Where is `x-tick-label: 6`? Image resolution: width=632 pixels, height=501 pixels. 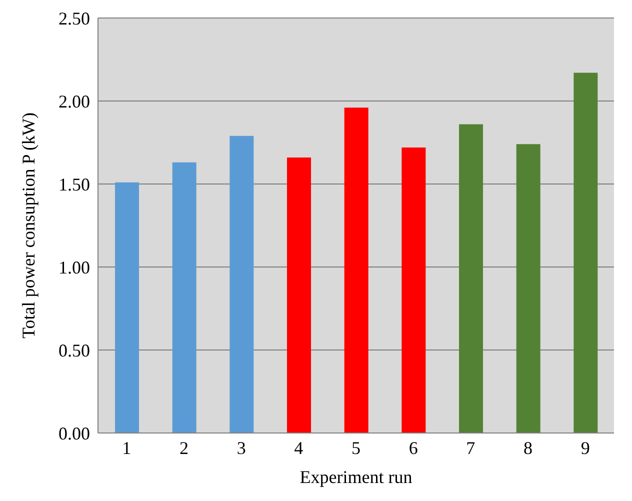 x-tick-label: 6 is located at coordinates (413, 448).